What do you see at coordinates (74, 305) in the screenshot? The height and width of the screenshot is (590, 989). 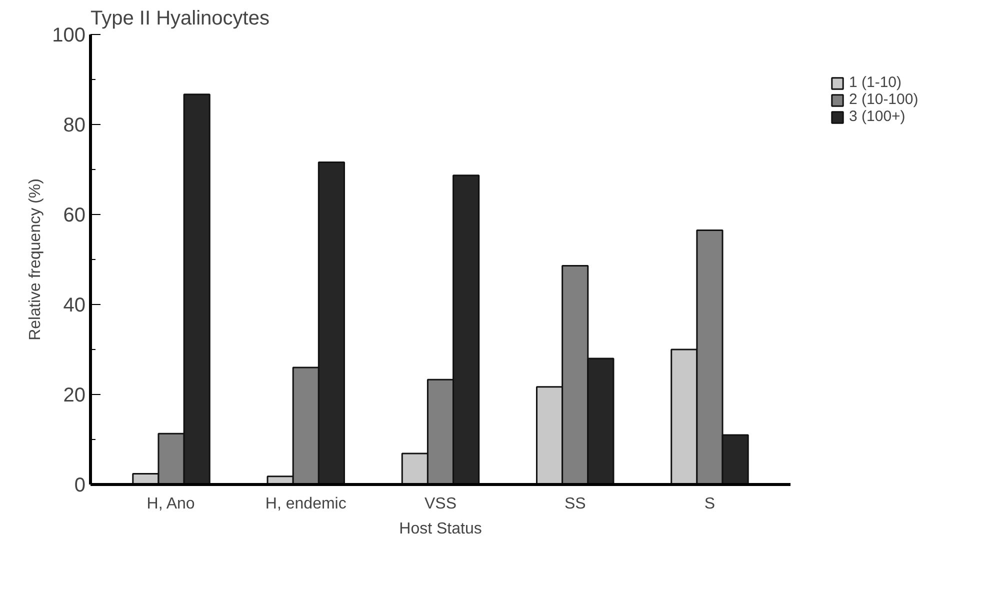 I see `y-tick-label: 40` at bounding box center [74, 305].